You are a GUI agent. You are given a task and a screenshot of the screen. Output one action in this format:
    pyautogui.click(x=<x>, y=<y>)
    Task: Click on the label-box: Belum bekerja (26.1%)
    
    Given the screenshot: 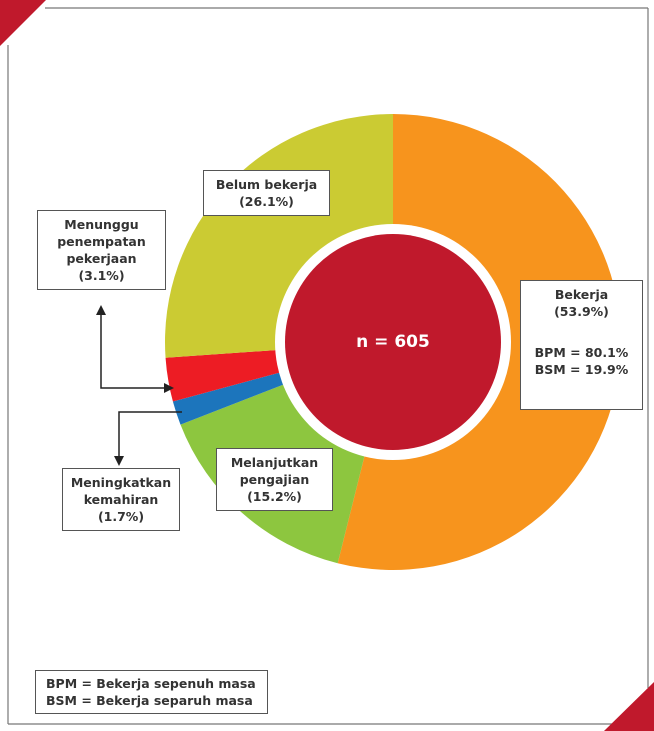 What is the action you would take?
    pyautogui.click(x=266, y=193)
    